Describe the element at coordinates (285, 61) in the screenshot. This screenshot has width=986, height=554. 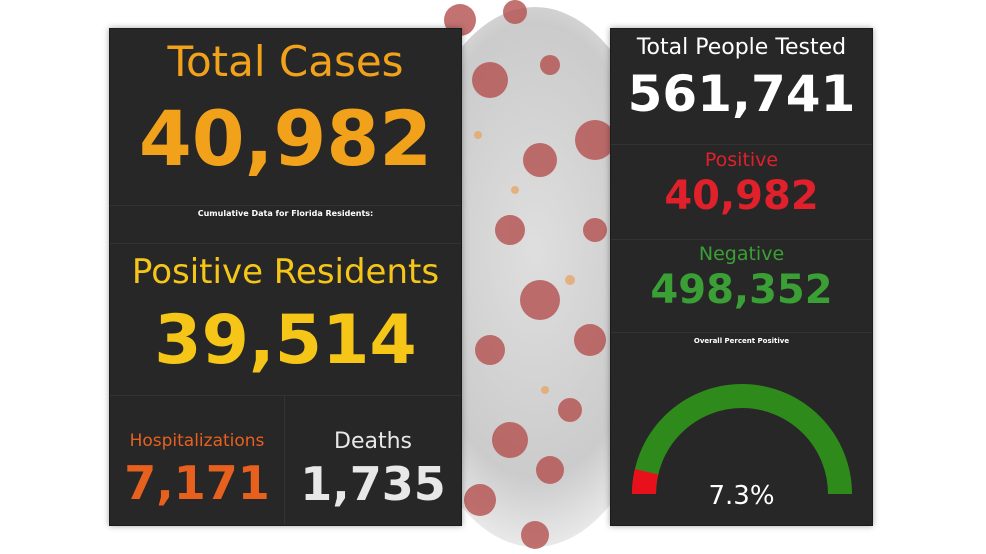
I see `total-cases-title: Total Cases` at that location.